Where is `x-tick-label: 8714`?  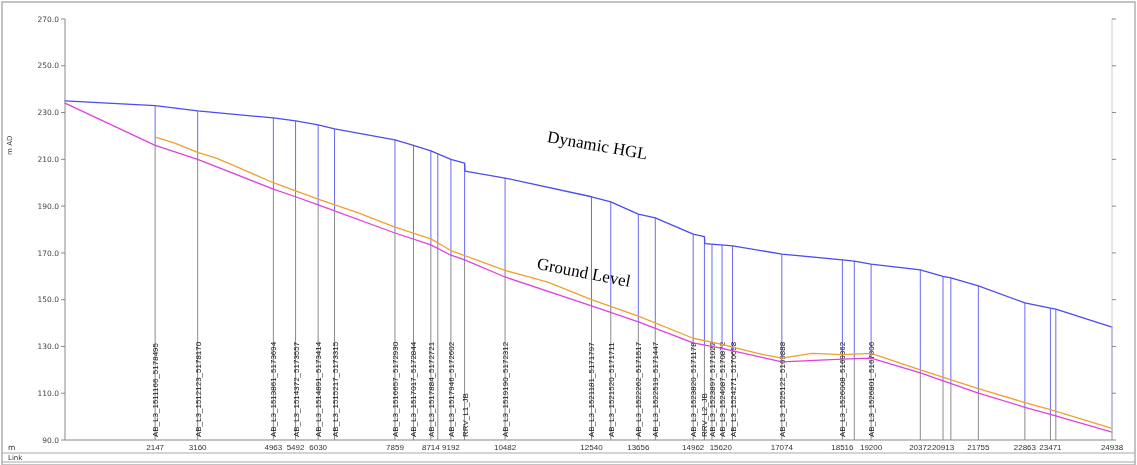 x-tick-label: 8714 is located at coordinates (431, 447).